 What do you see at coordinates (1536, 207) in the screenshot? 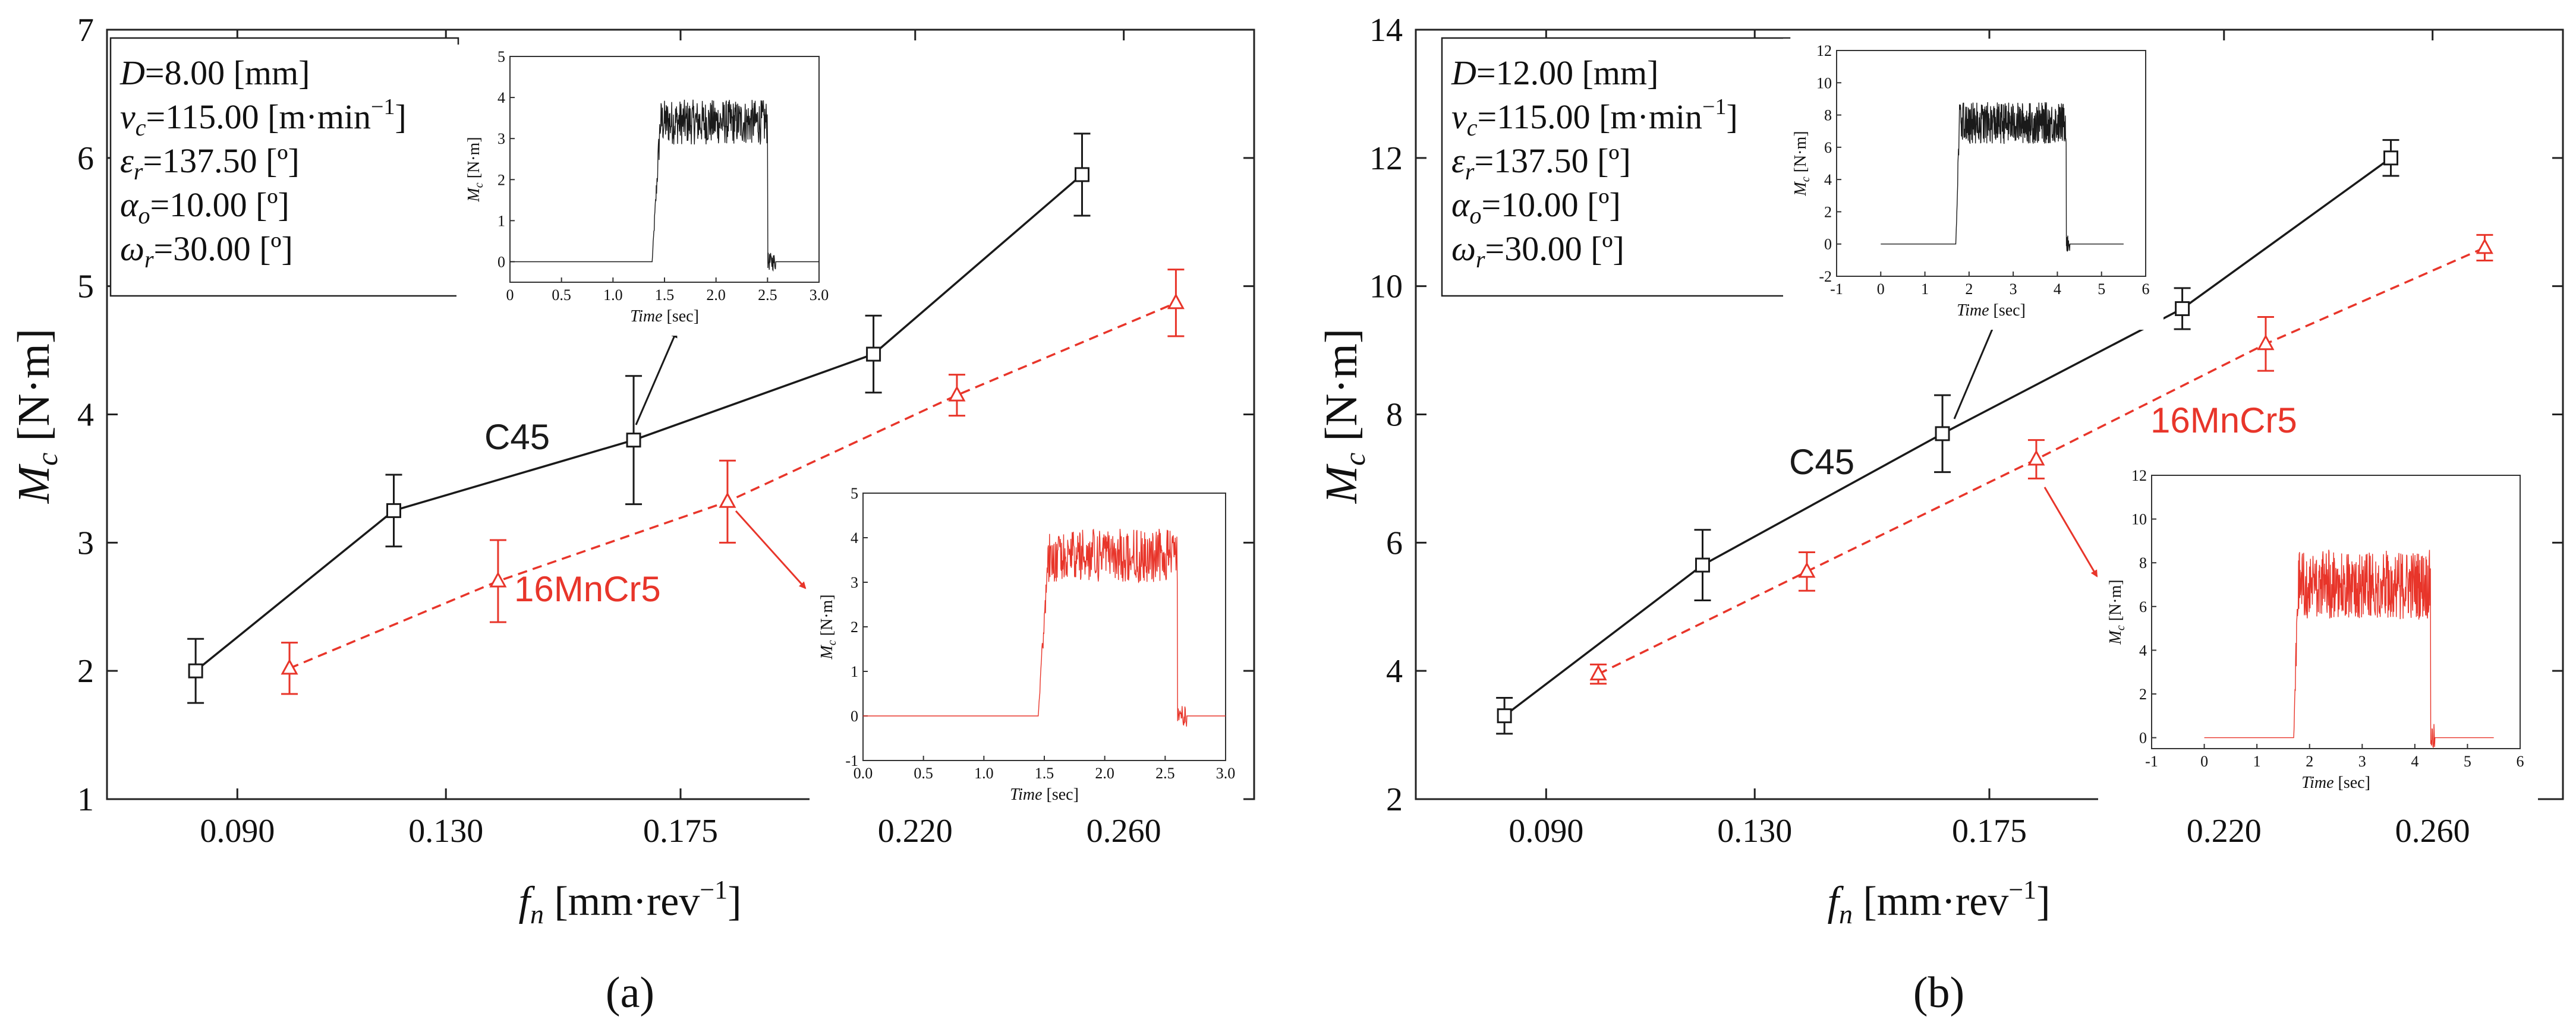
I see `param-alpha: αo=10.00 [º]` at bounding box center [1536, 207].